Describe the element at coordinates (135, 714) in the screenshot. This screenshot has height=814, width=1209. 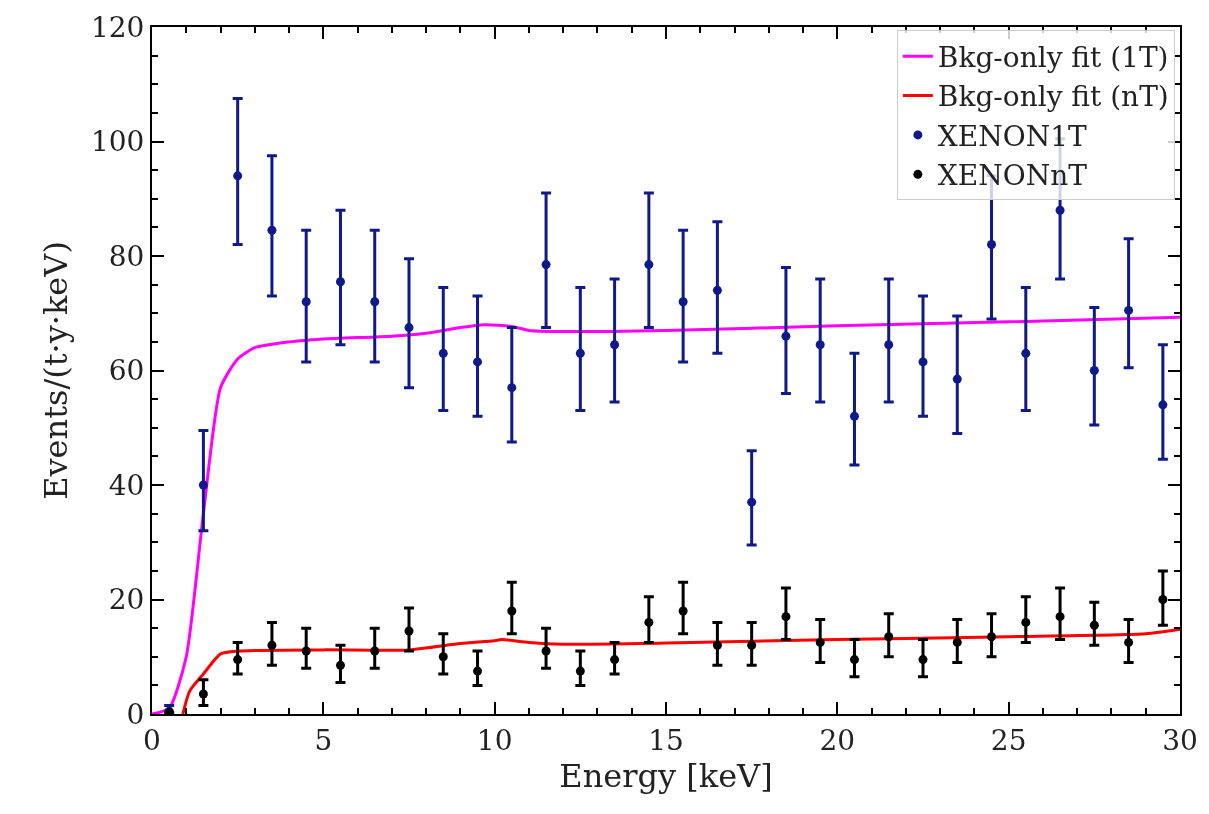
I see `y-tick-label: 0` at that location.